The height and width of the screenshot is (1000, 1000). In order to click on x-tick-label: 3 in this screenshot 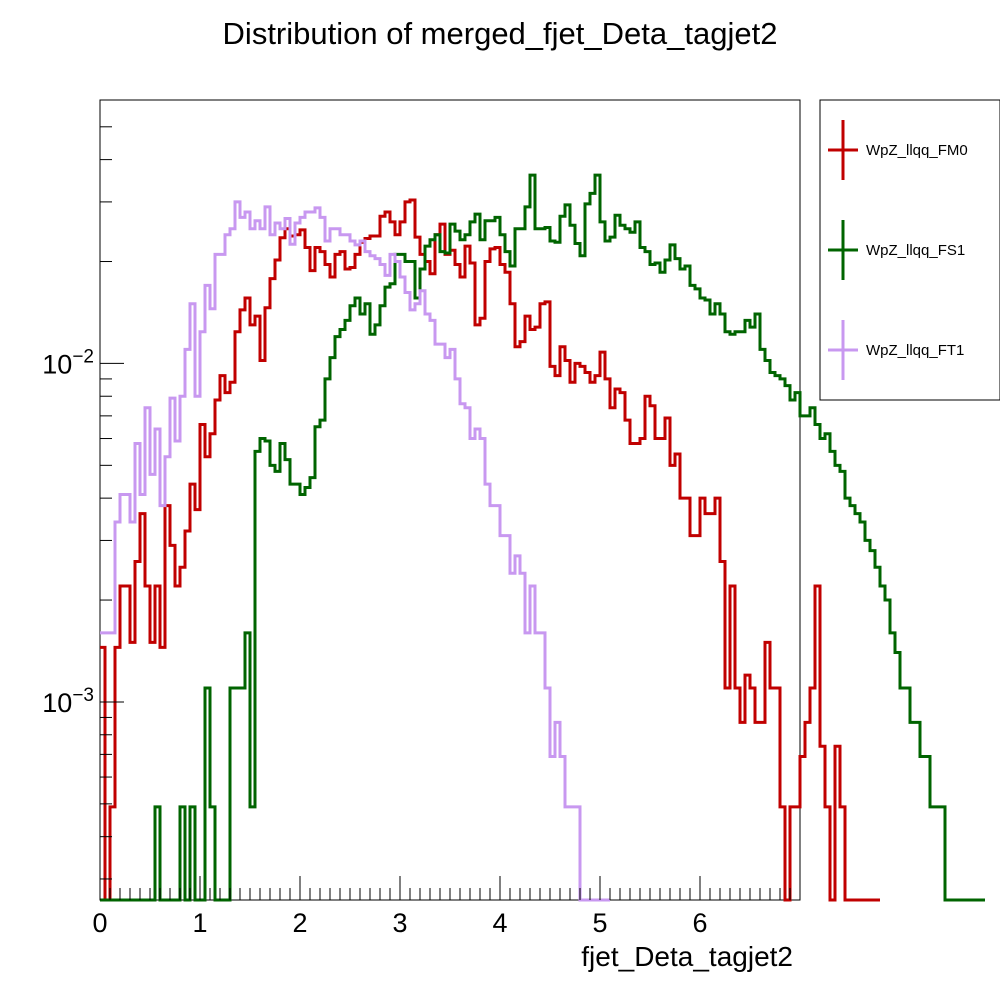, I will do `click(399, 923)`.